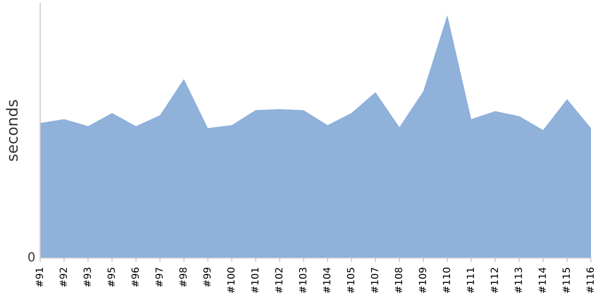 Image resolution: width=600 pixels, height=300 pixels. I want to click on x-tick-label: #115, so click(566, 280).